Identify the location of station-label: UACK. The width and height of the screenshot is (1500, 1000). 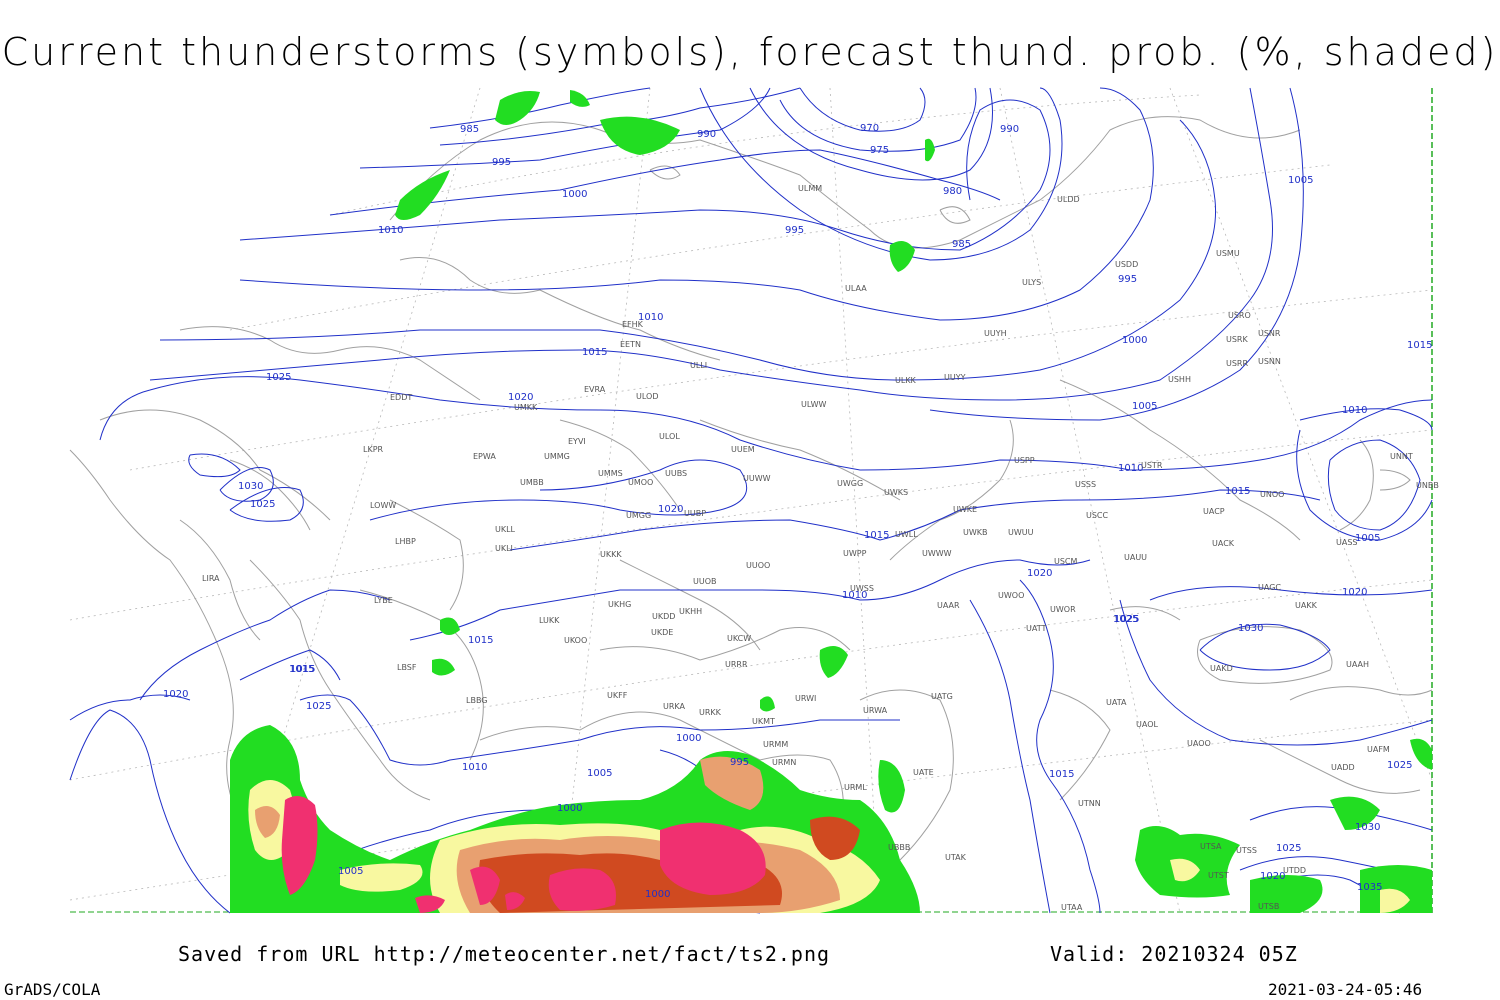
(1223, 543).